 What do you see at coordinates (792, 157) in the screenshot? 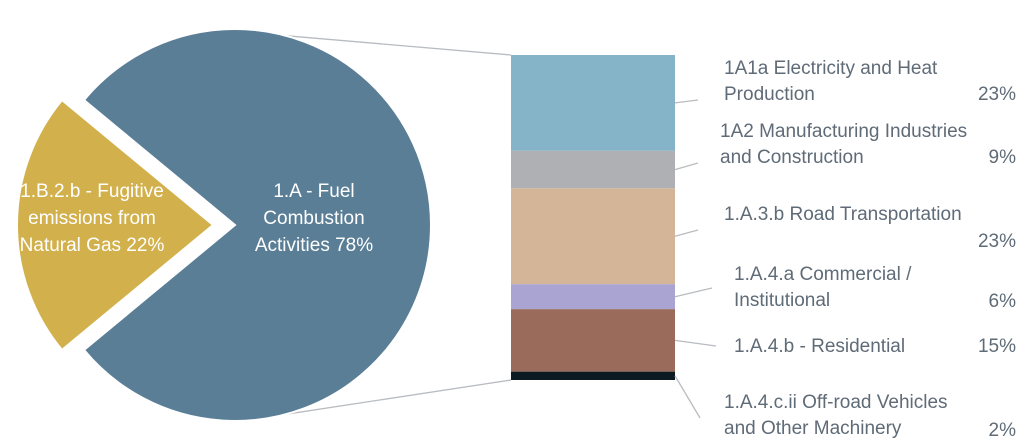
I see `segment-label-1-line: and Construction` at bounding box center [792, 157].